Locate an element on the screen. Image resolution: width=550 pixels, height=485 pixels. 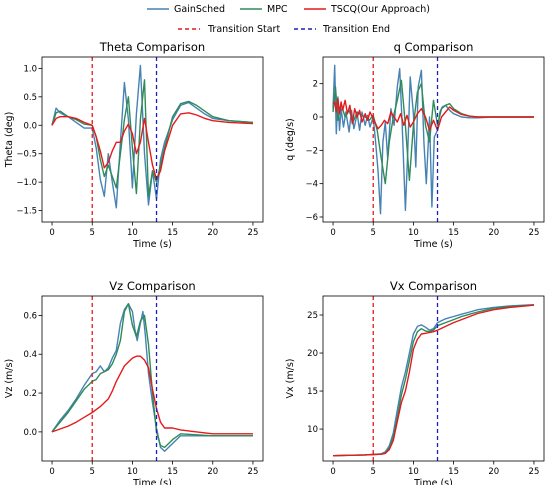
chart-vz-xtick-label: 10 is located at coordinates (132, 472).